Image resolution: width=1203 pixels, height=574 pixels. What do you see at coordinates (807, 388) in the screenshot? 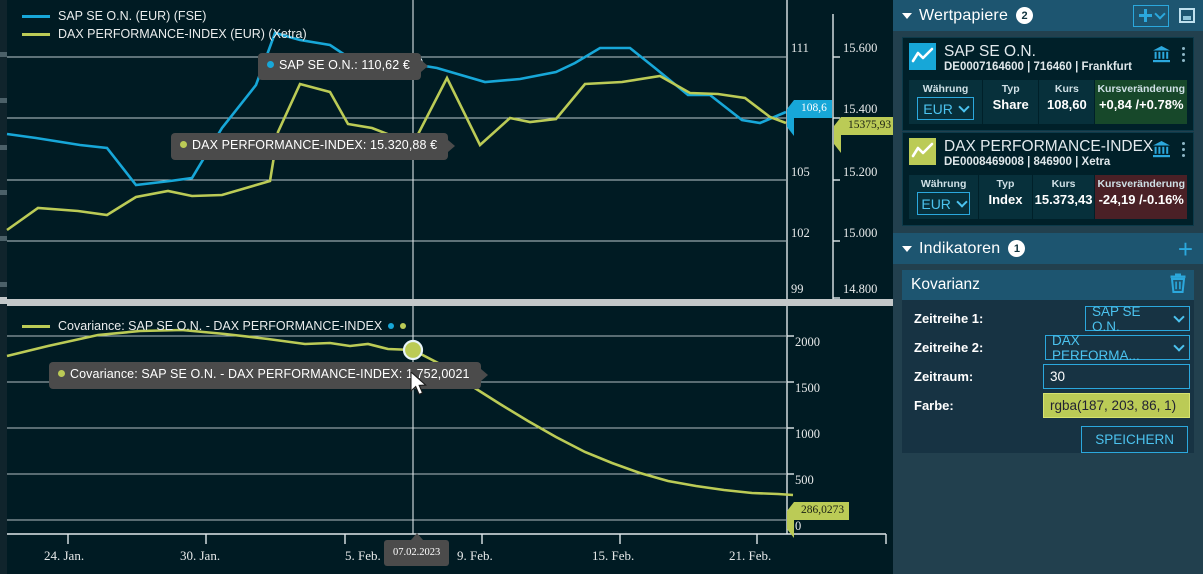
I see `ytick-cov-1: 1500` at bounding box center [807, 388].